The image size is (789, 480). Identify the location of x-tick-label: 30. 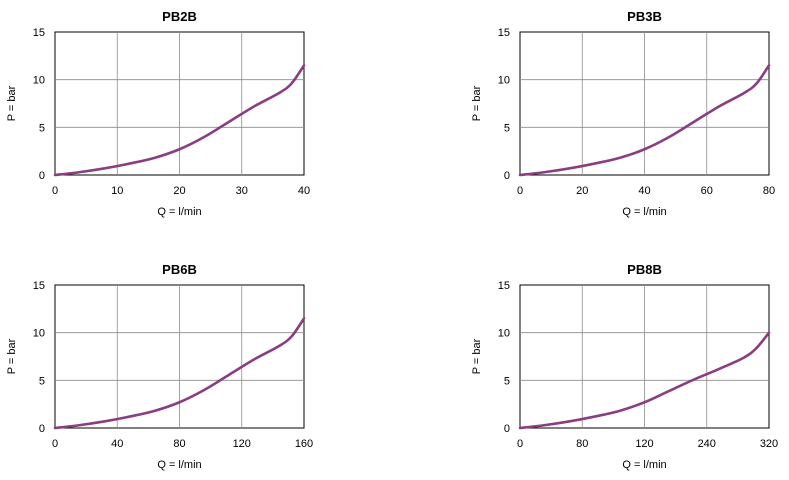
(242, 191).